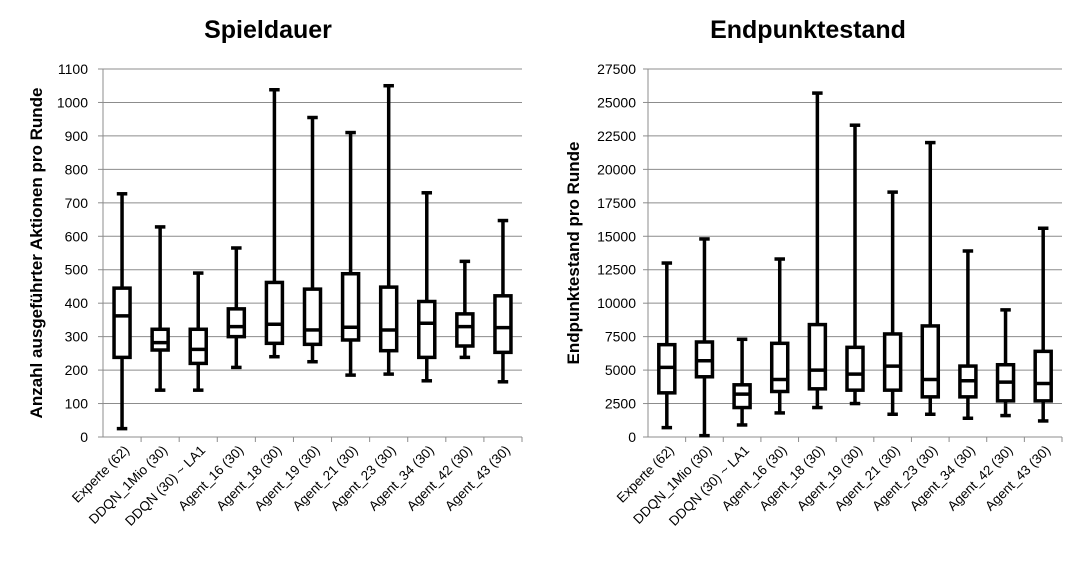 The width and height of the screenshot is (1077, 567). Describe the element at coordinates (808, 30) in the screenshot. I see `chart-title: Endpunktestand` at that location.